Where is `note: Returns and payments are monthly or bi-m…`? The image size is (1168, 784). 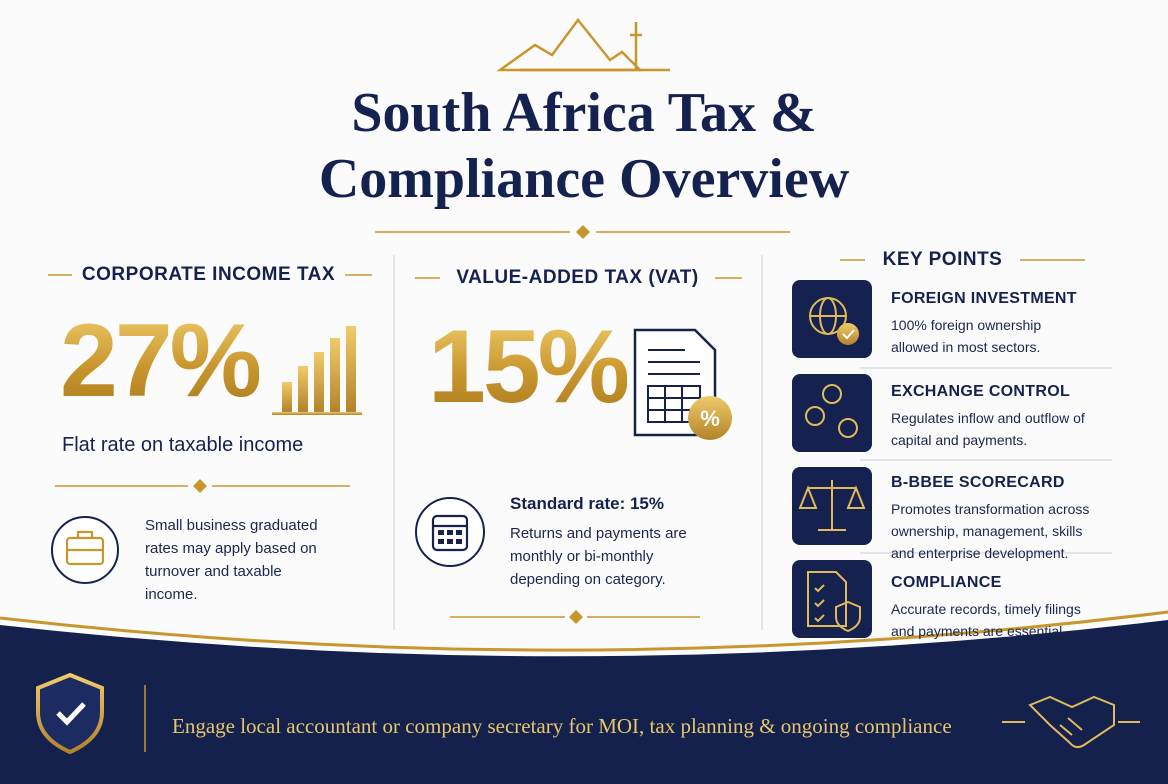
note: Returns and payments are monthly or bi-m… is located at coordinates (598, 556).